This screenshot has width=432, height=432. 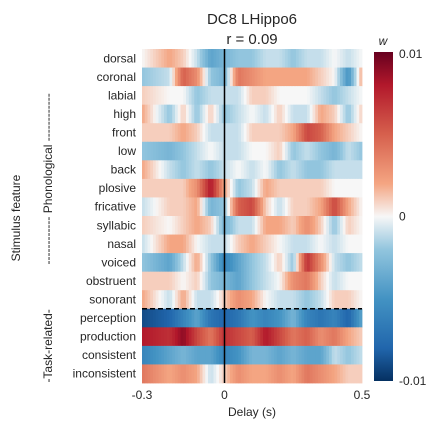 What do you see at coordinates (251, 395) in the screenshot?
I see `x-axis-ticks: -0.3 0 0.5` at bounding box center [251, 395].